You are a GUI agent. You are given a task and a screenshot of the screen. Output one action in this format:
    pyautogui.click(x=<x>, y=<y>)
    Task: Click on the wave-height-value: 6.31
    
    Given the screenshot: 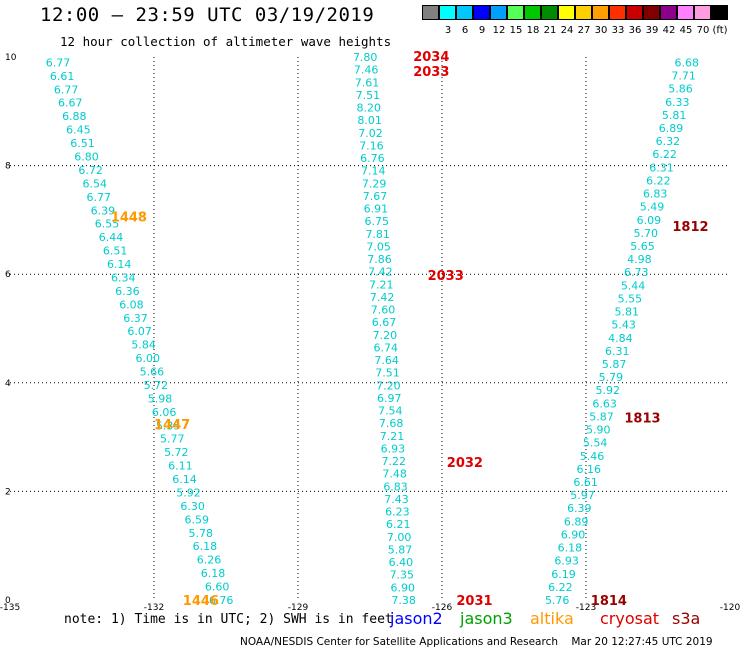 What is the action you would take?
    pyautogui.click(x=617, y=351)
    